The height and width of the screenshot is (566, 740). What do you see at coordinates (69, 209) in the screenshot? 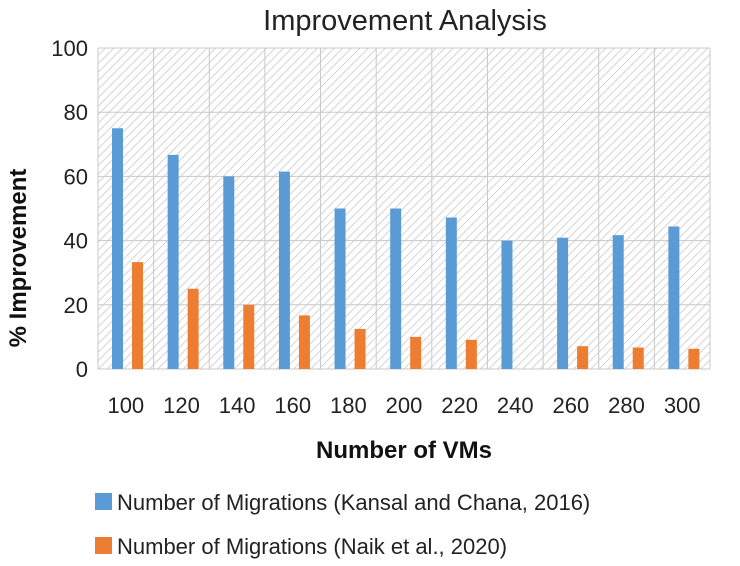
I see `y-axis-ticks: 0 20 40 60 80 100` at bounding box center [69, 209].